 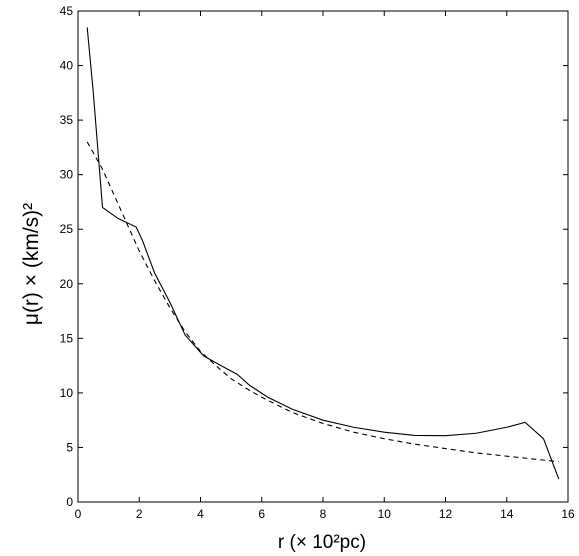 What do you see at coordinates (200, 514) in the screenshot?
I see `x-tick-label: 4` at bounding box center [200, 514].